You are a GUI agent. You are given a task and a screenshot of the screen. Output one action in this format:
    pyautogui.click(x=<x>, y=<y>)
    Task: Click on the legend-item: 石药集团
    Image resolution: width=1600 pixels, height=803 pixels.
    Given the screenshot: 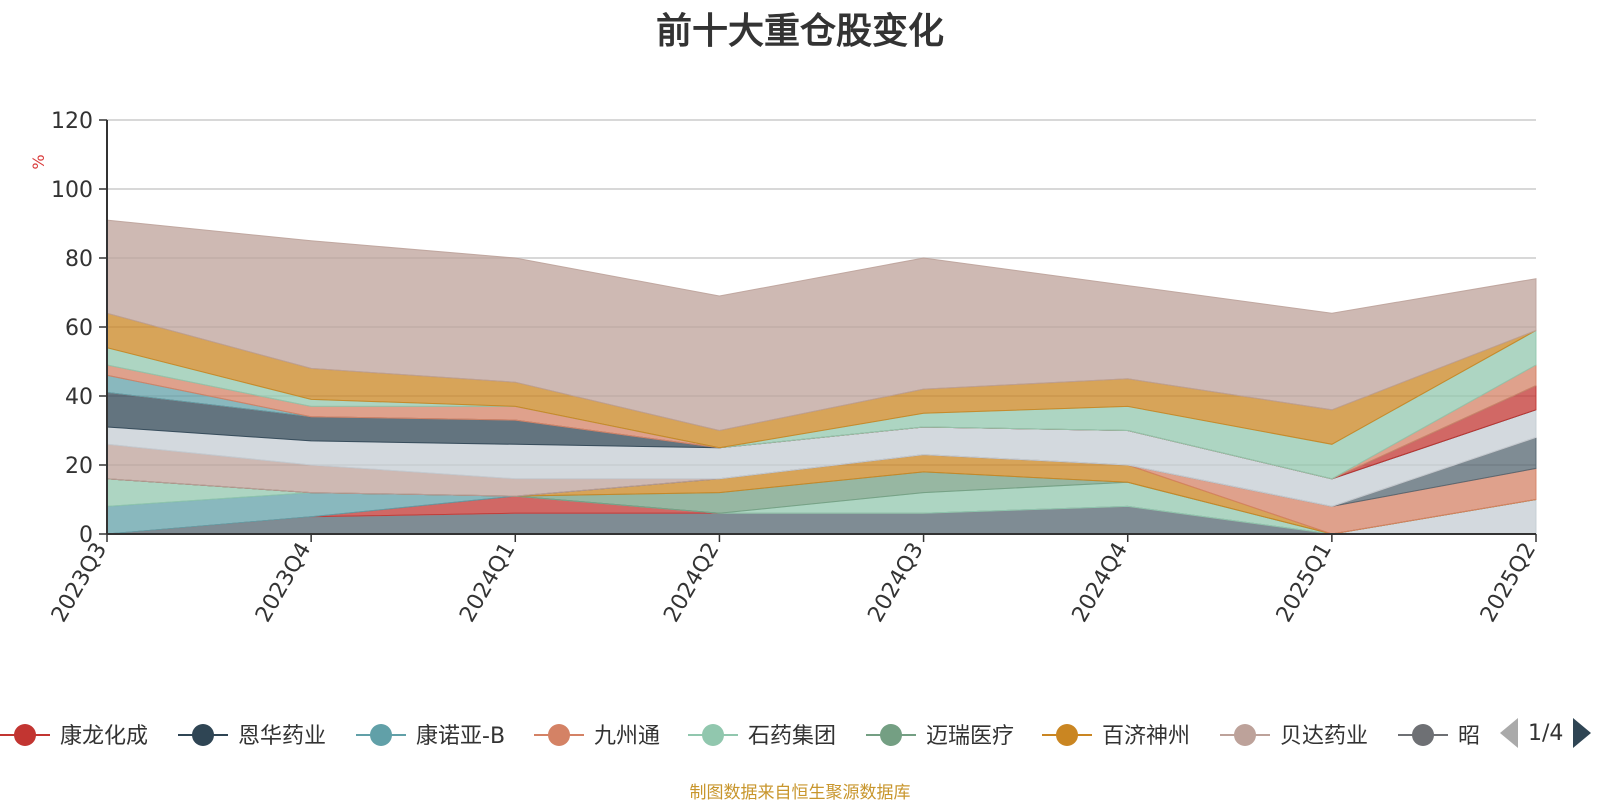 What is the action you would take?
    pyautogui.click(x=762, y=736)
    